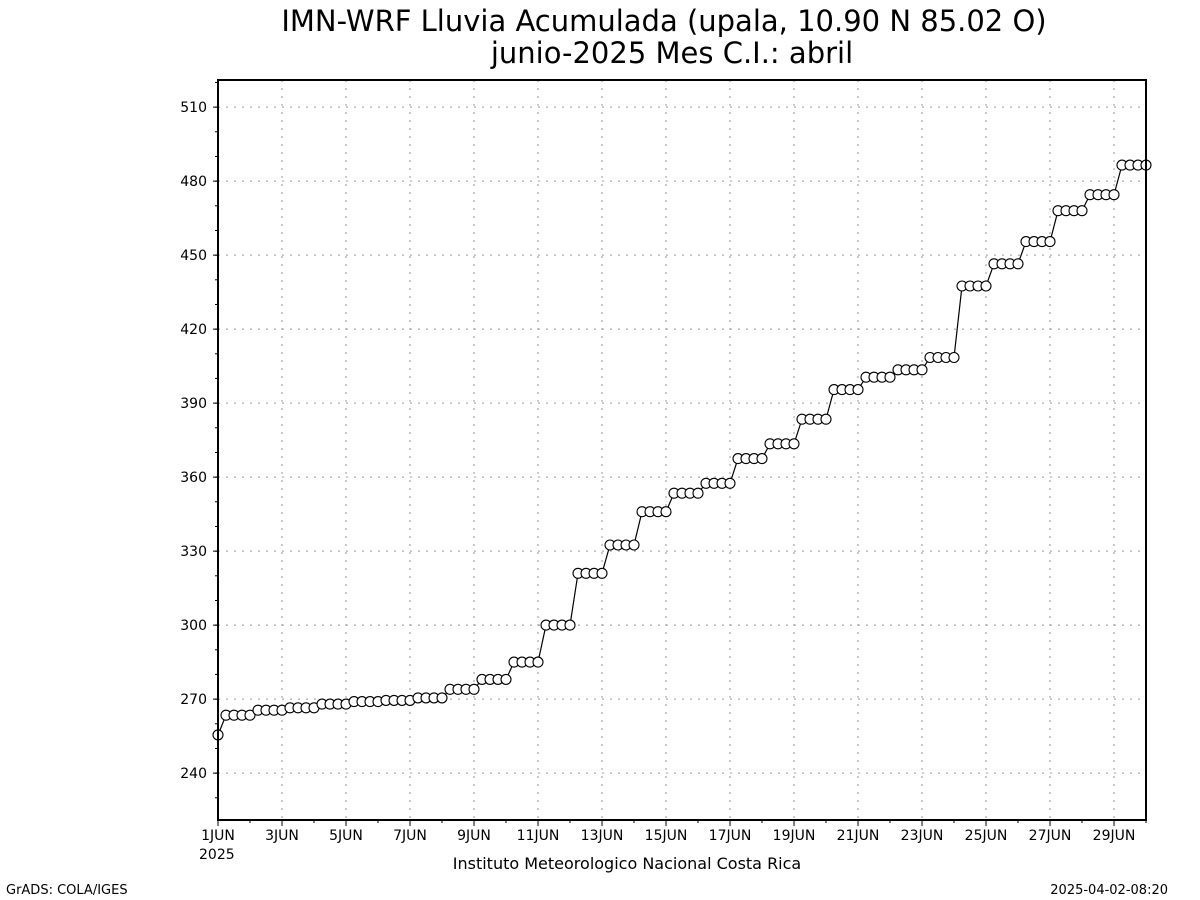 The image size is (1200, 900). I want to click on x-tick-label: 11JUN, so click(538, 836).